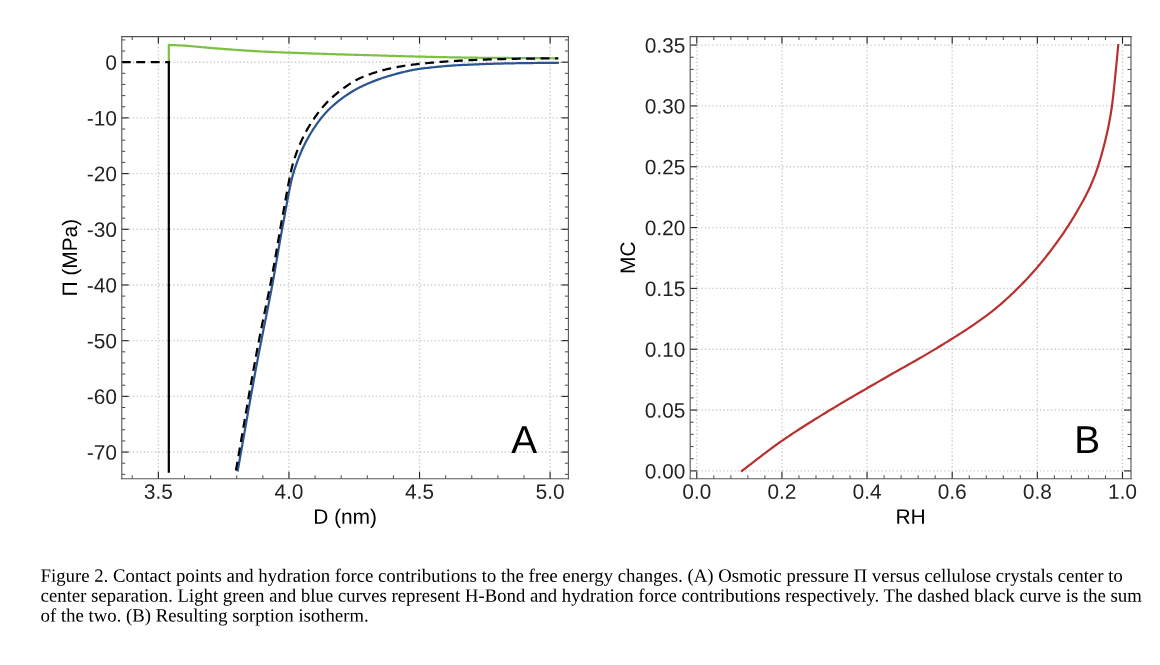 This screenshot has height=665, width=1160. I want to click on x-tick-label: 0.6, so click(952, 491).